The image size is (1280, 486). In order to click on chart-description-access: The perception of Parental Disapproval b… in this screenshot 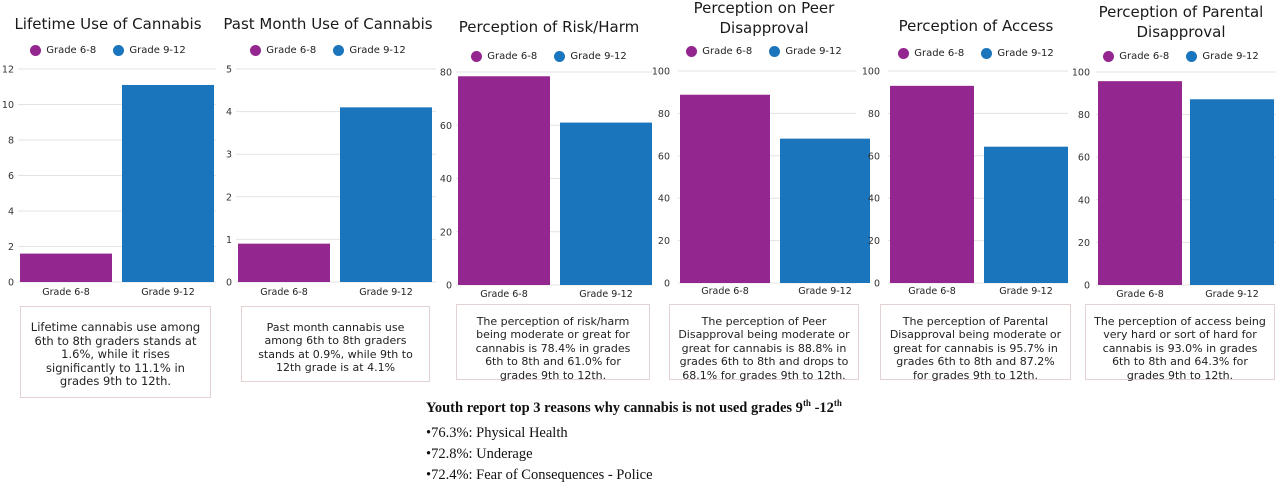, I will do `click(975, 343)`.